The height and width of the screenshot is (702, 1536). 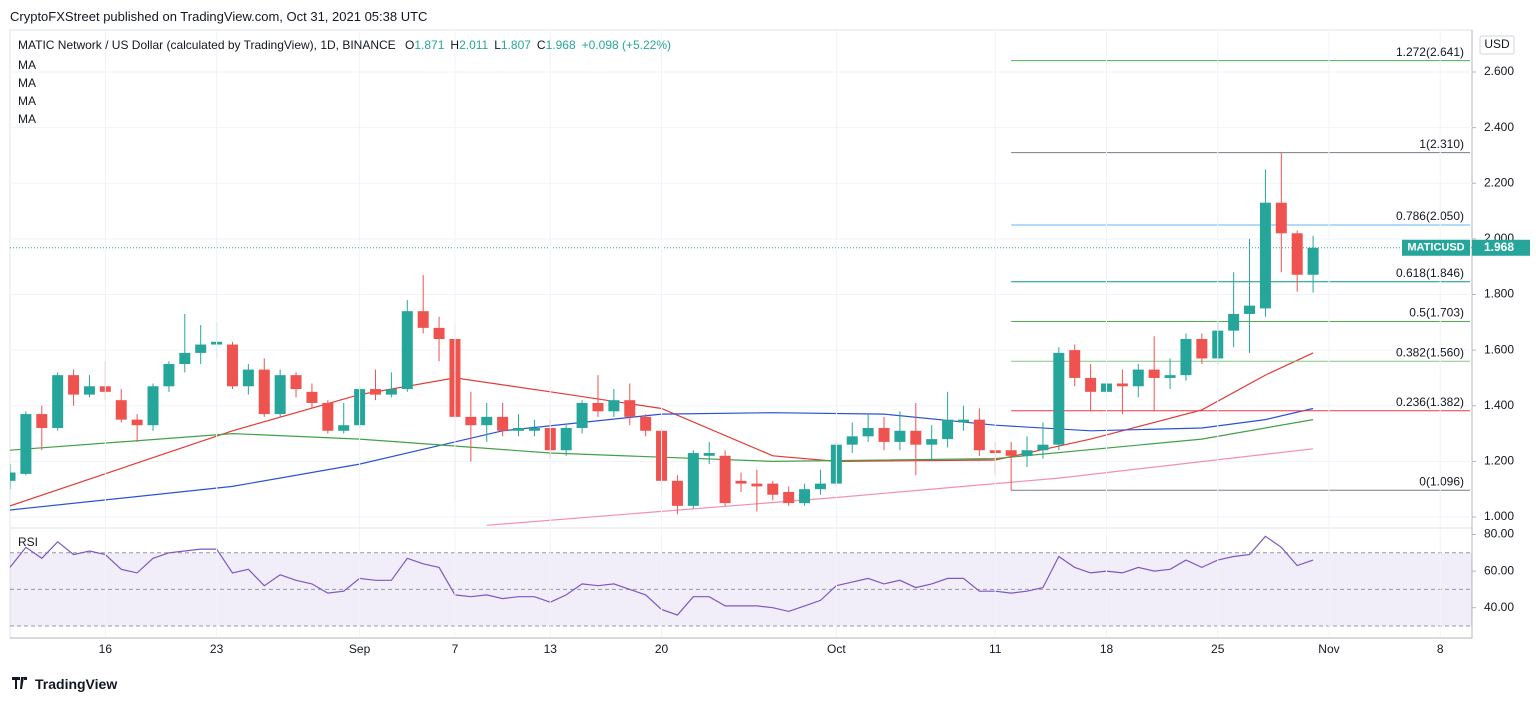 What do you see at coordinates (360, 649) in the screenshot?
I see `x-tick-label: Sep` at bounding box center [360, 649].